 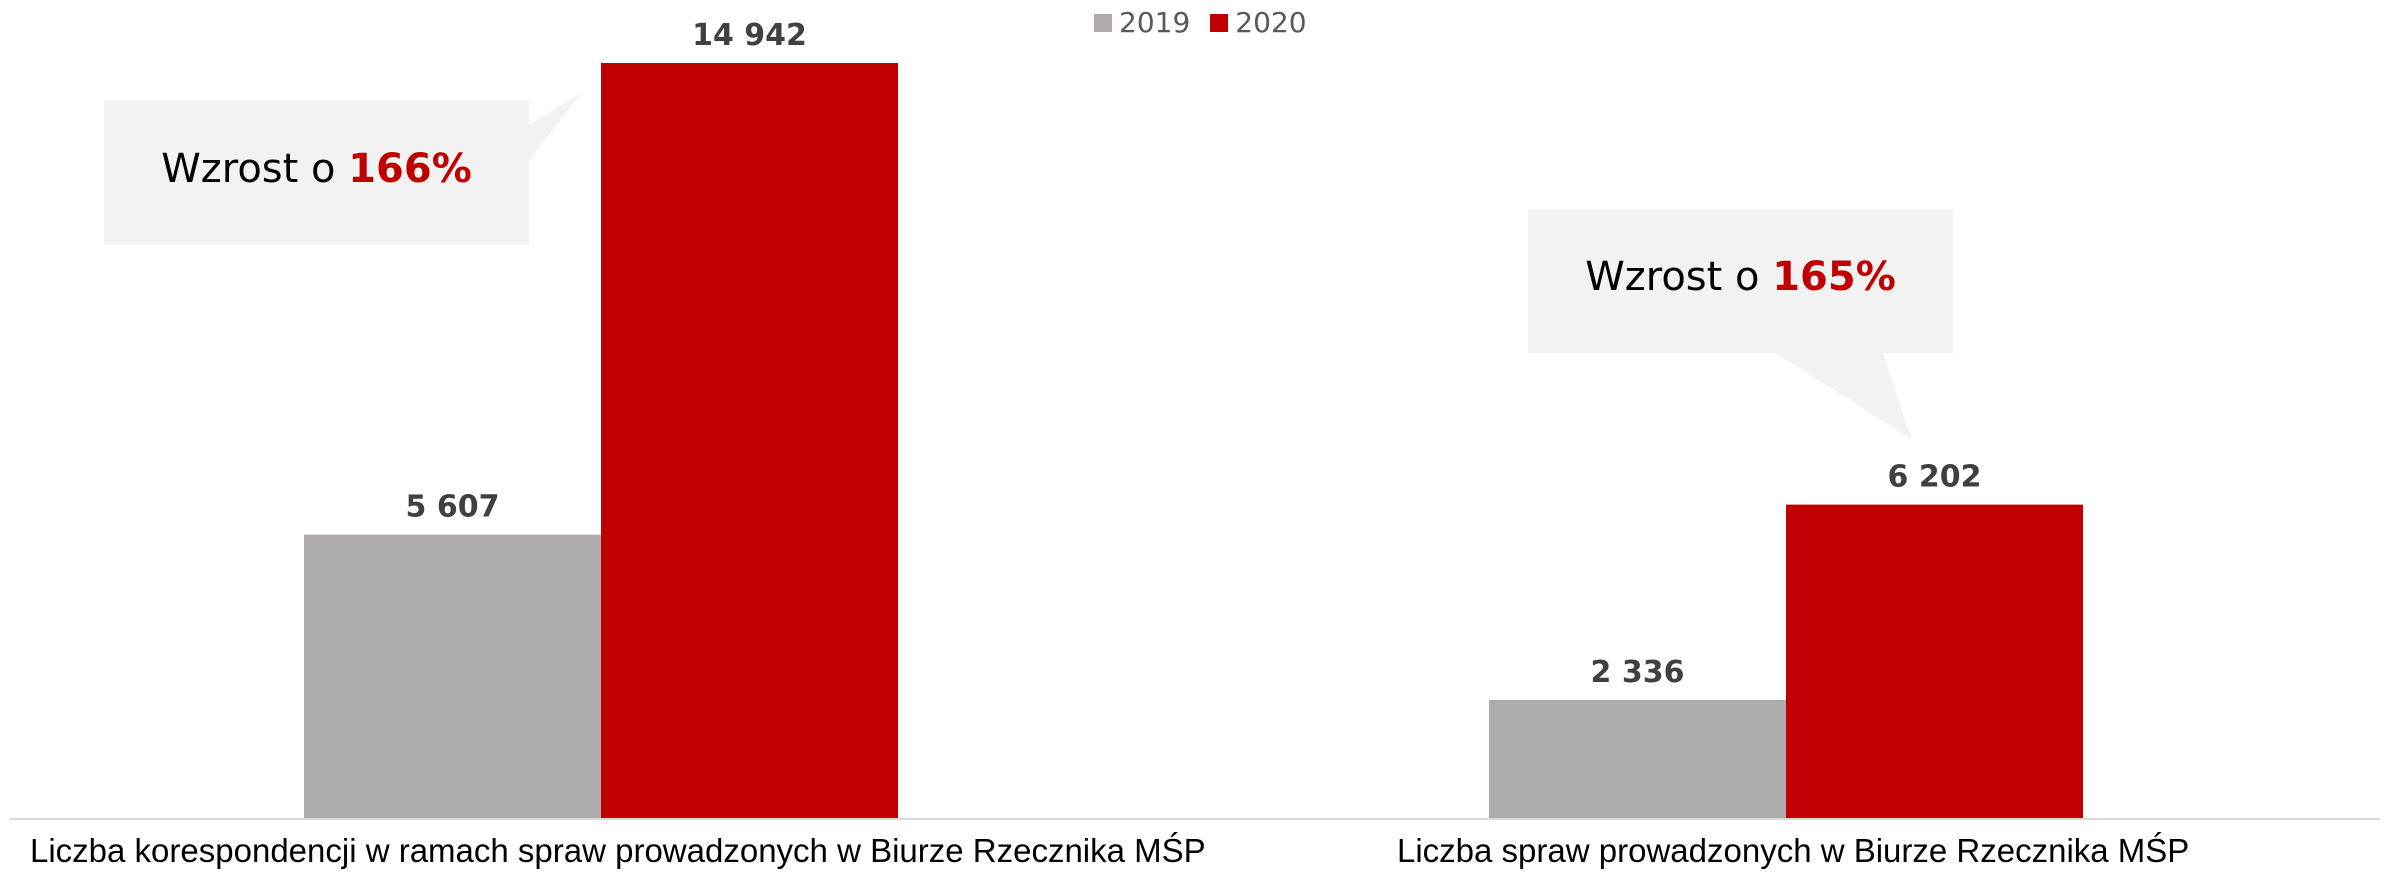 I want to click on value-label-2020-category-1: 14 942, so click(x=749, y=35).